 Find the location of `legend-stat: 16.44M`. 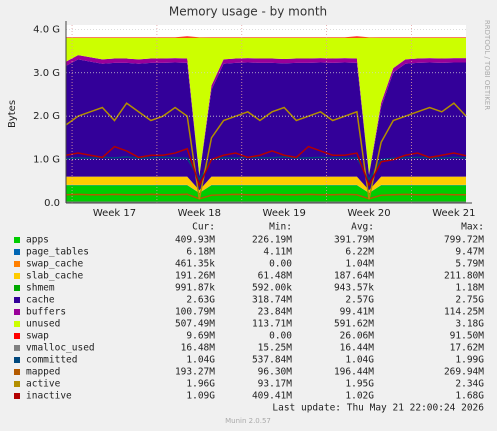

legend-stat: 16.44M is located at coordinates (357, 348).